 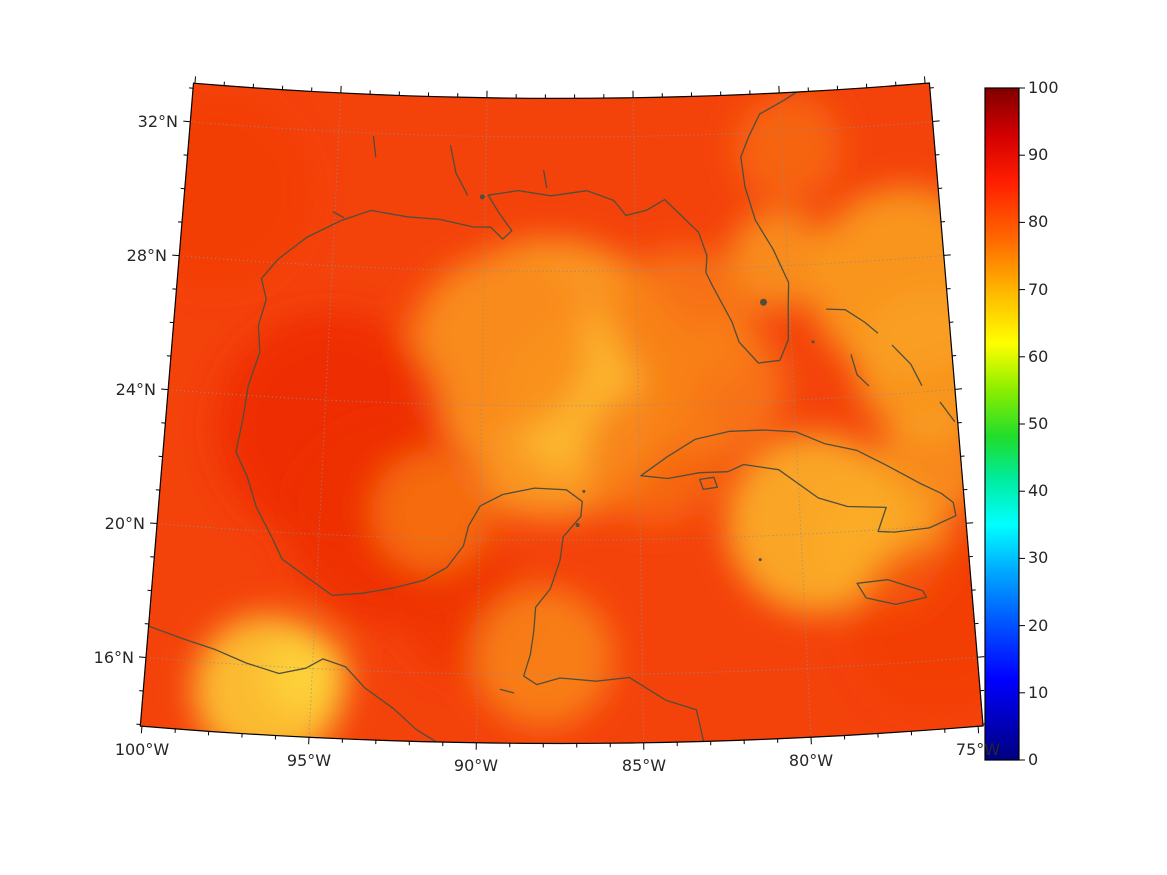 I want to click on lon-tick-label-90w: 90°W, so click(x=476, y=765).